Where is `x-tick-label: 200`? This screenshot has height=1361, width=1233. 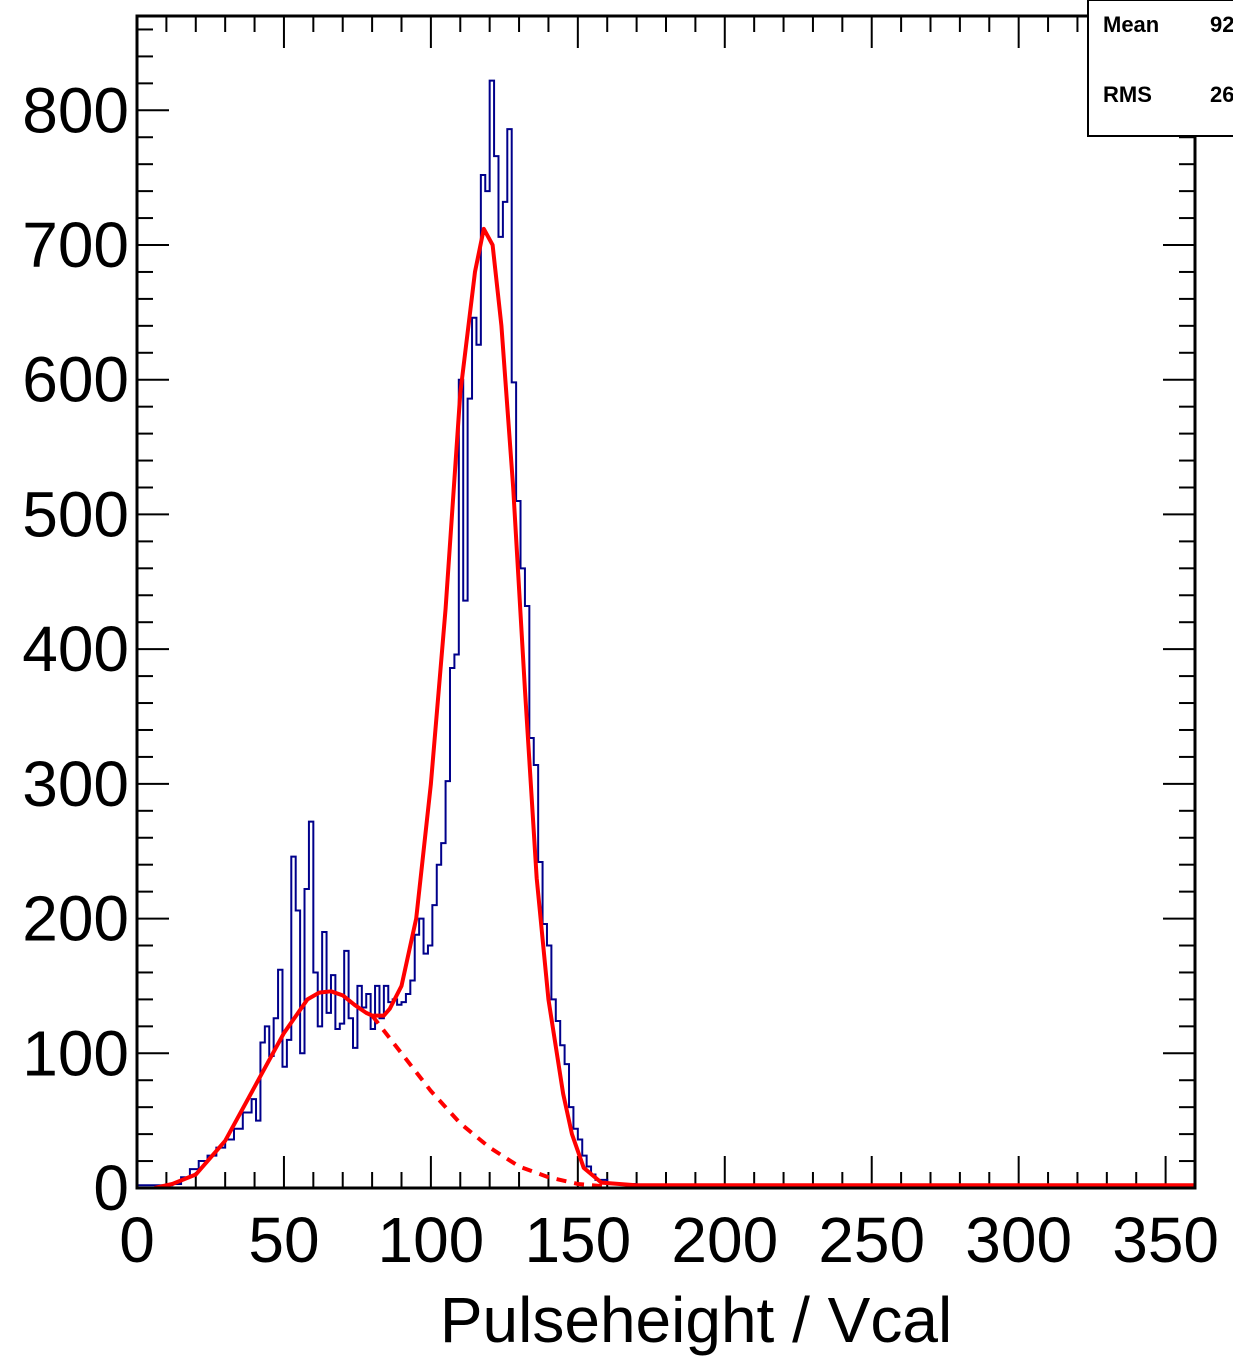
x-tick-label: 200 is located at coordinates (724, 1240).